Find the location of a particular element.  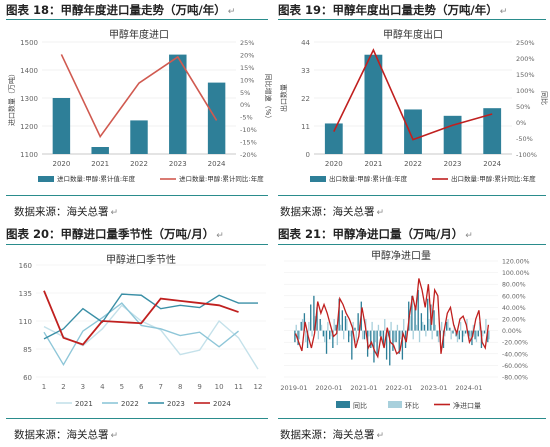

panel-3-rule is located at coordinates (137, 244).